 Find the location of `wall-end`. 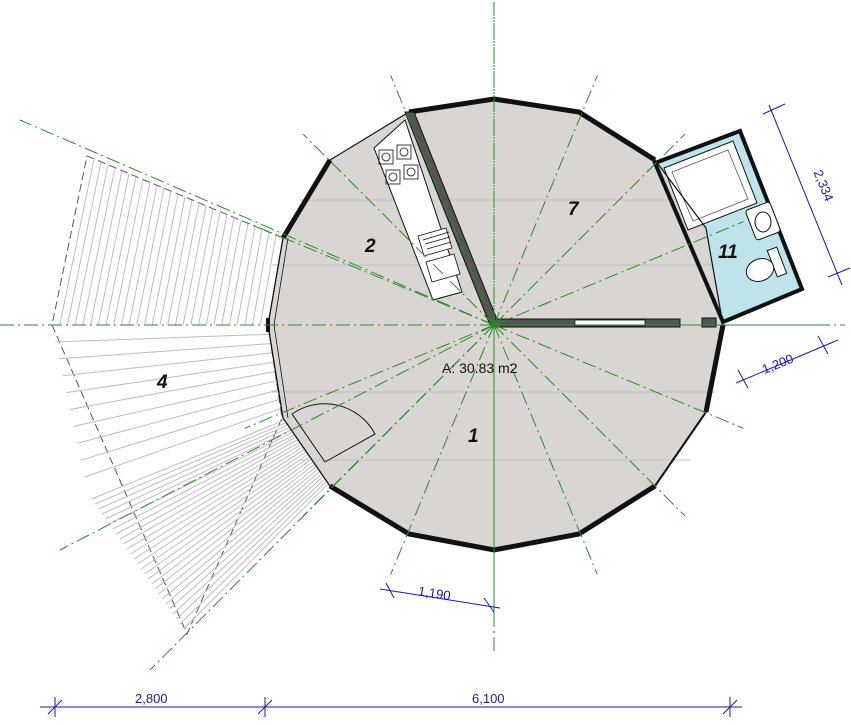

wall-end is located at coordinates (709, 322).